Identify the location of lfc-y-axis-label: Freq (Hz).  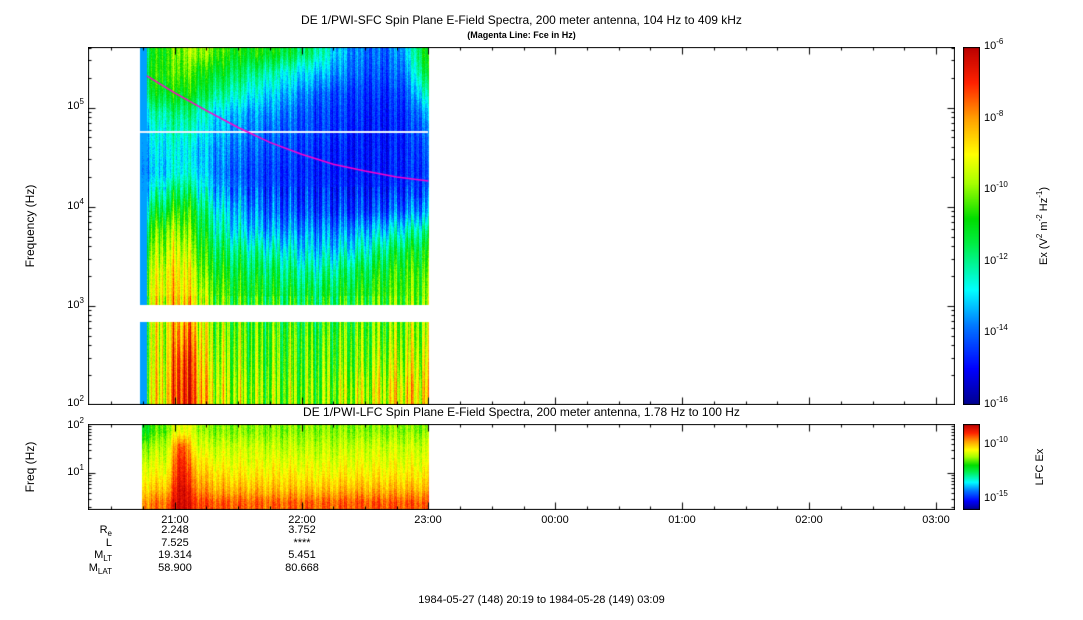
(30, 467).